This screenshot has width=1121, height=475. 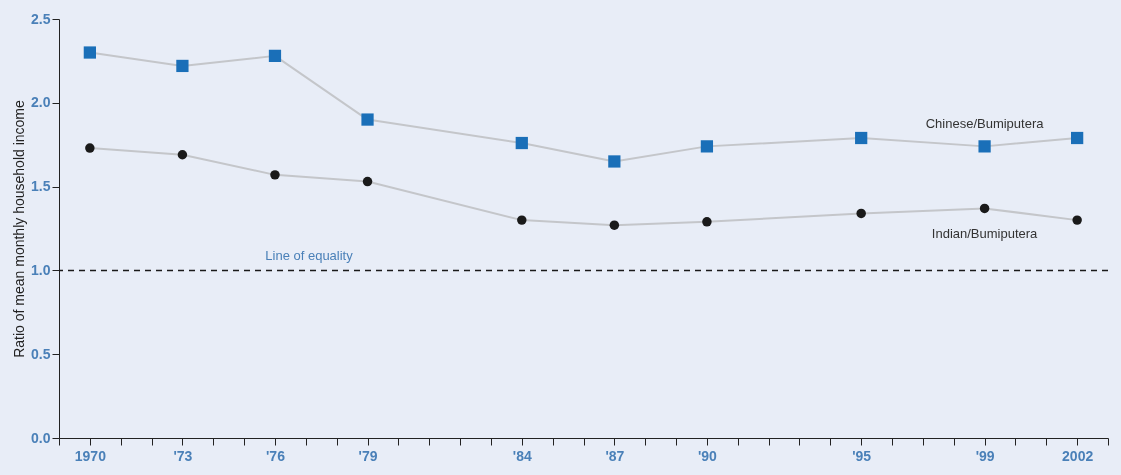 I want to click on y-tick-label: 2.5, so click(x=41, y=18).